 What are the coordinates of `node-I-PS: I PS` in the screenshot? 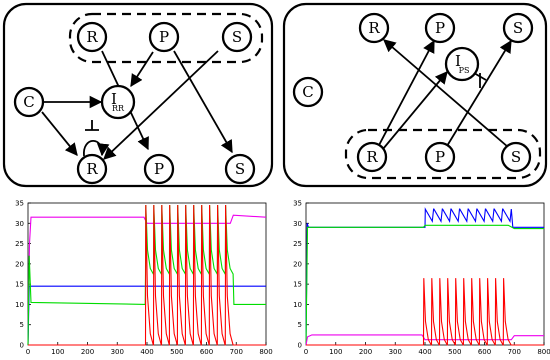 It's located at (462, 64).